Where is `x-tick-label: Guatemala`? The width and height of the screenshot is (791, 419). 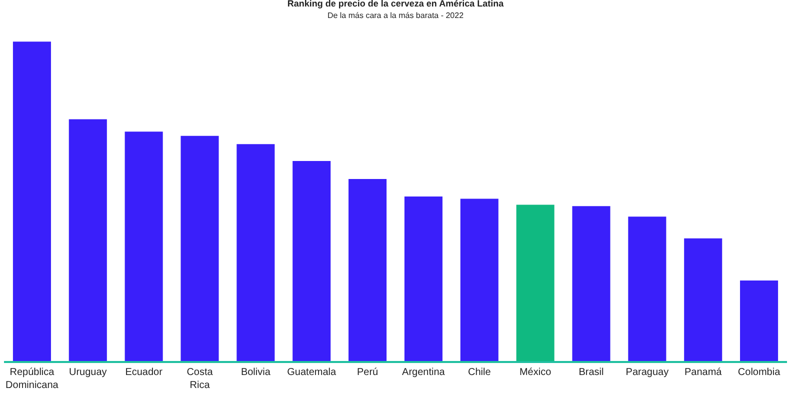 x-tick-label: Guatemala is located at coordinates (312, 372).